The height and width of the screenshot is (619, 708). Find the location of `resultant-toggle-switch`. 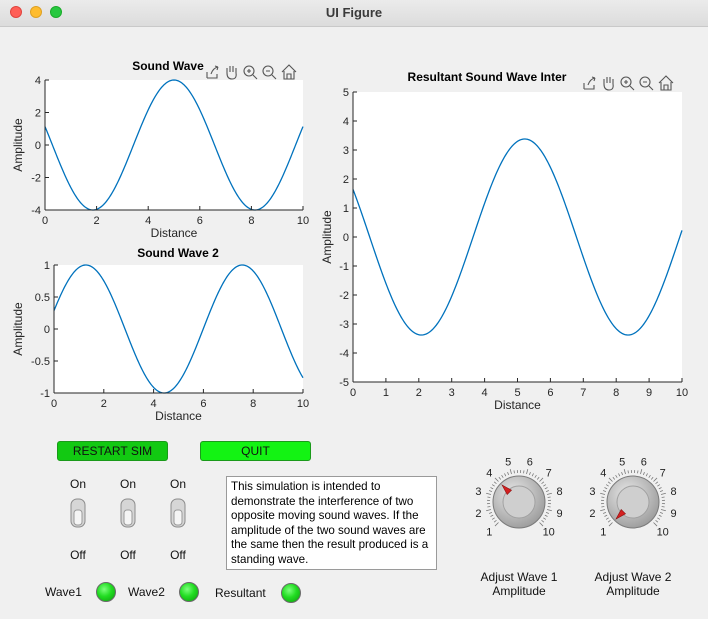

resultant-toggle-switch is located at coordinates (178, 513).